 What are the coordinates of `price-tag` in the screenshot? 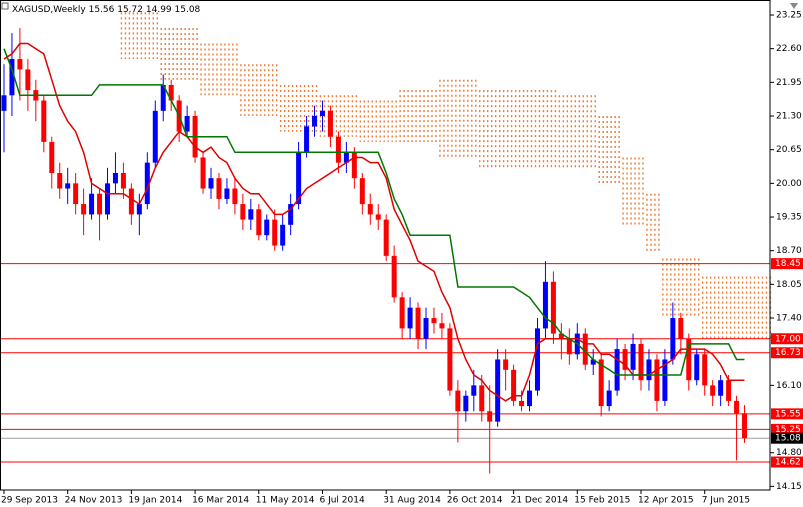 It's located at (787, 438).